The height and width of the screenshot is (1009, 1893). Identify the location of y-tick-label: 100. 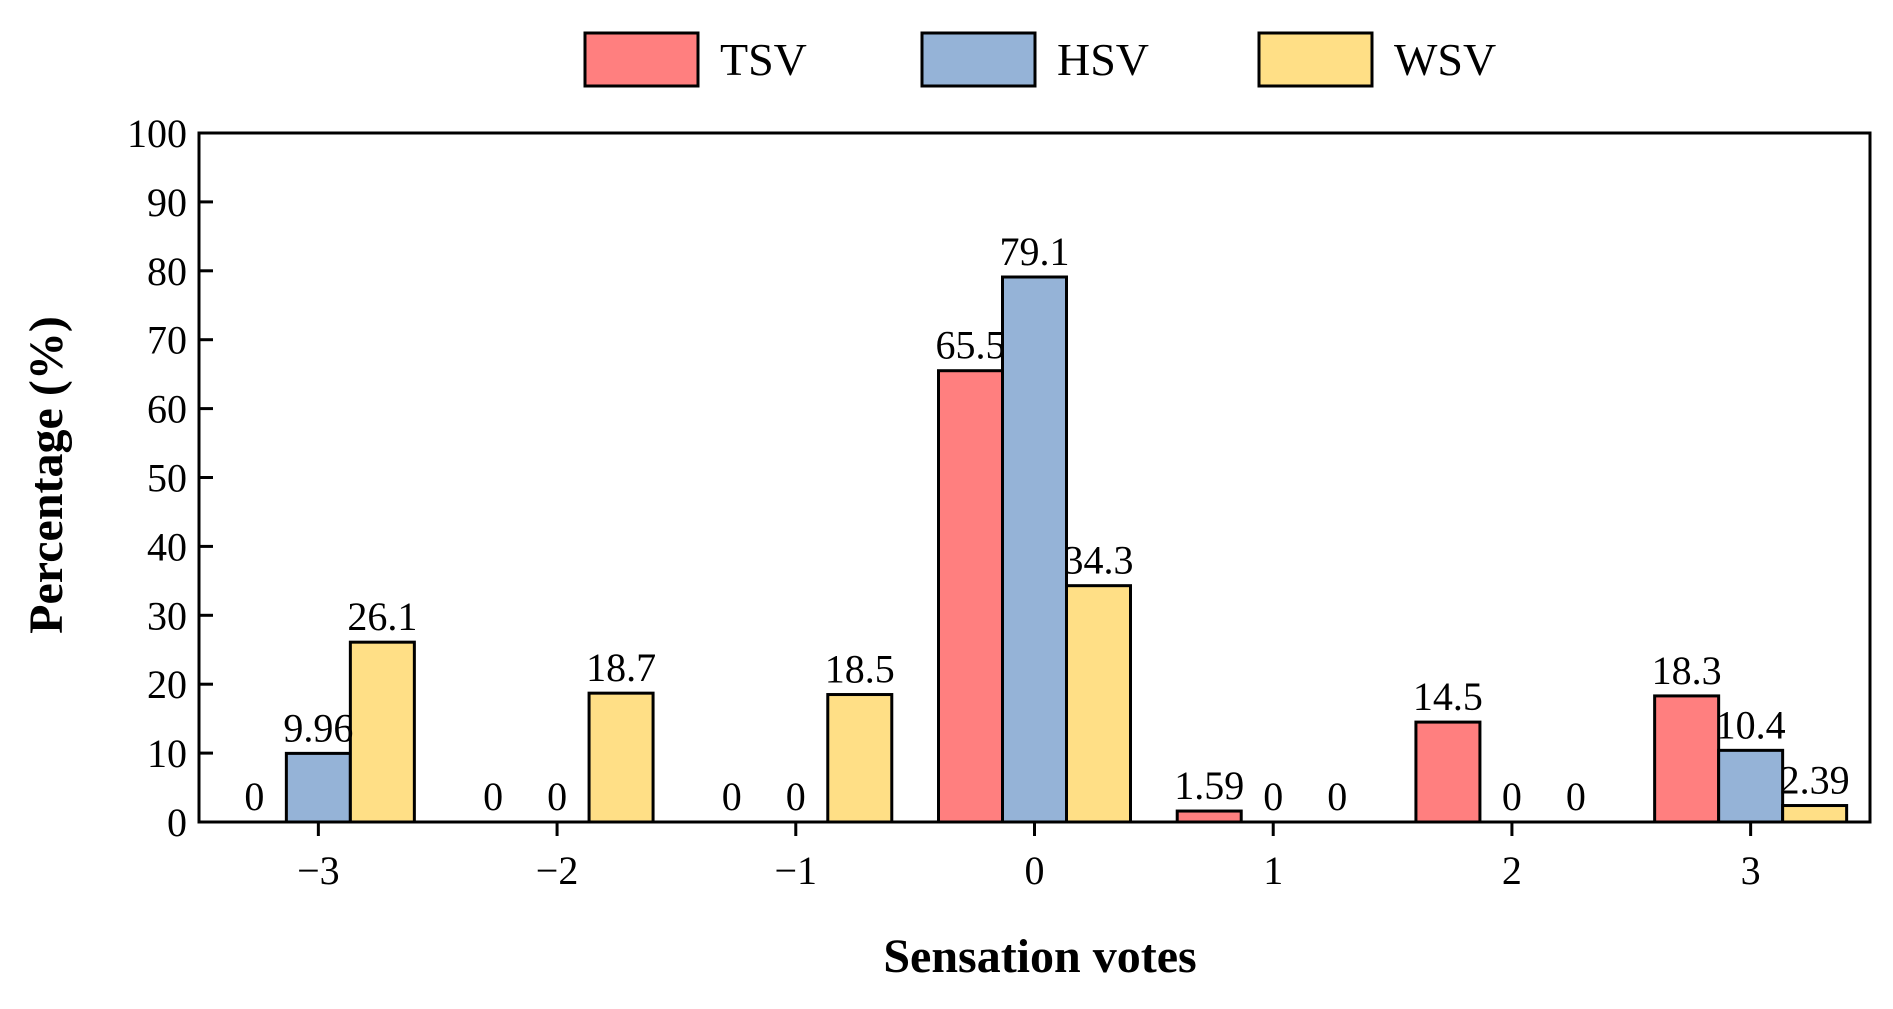
(157, 133).